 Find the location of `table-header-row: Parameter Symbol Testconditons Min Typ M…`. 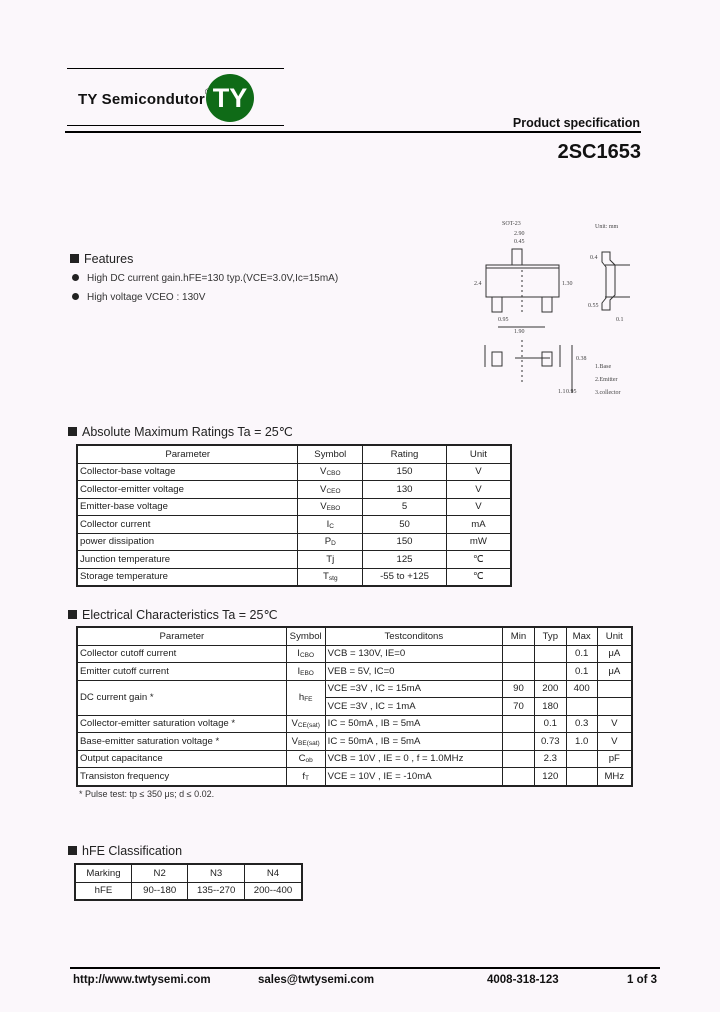

table-header-row: Parameter Symbol Testconditons Min Typ M… is located at coordinates (354, 636).